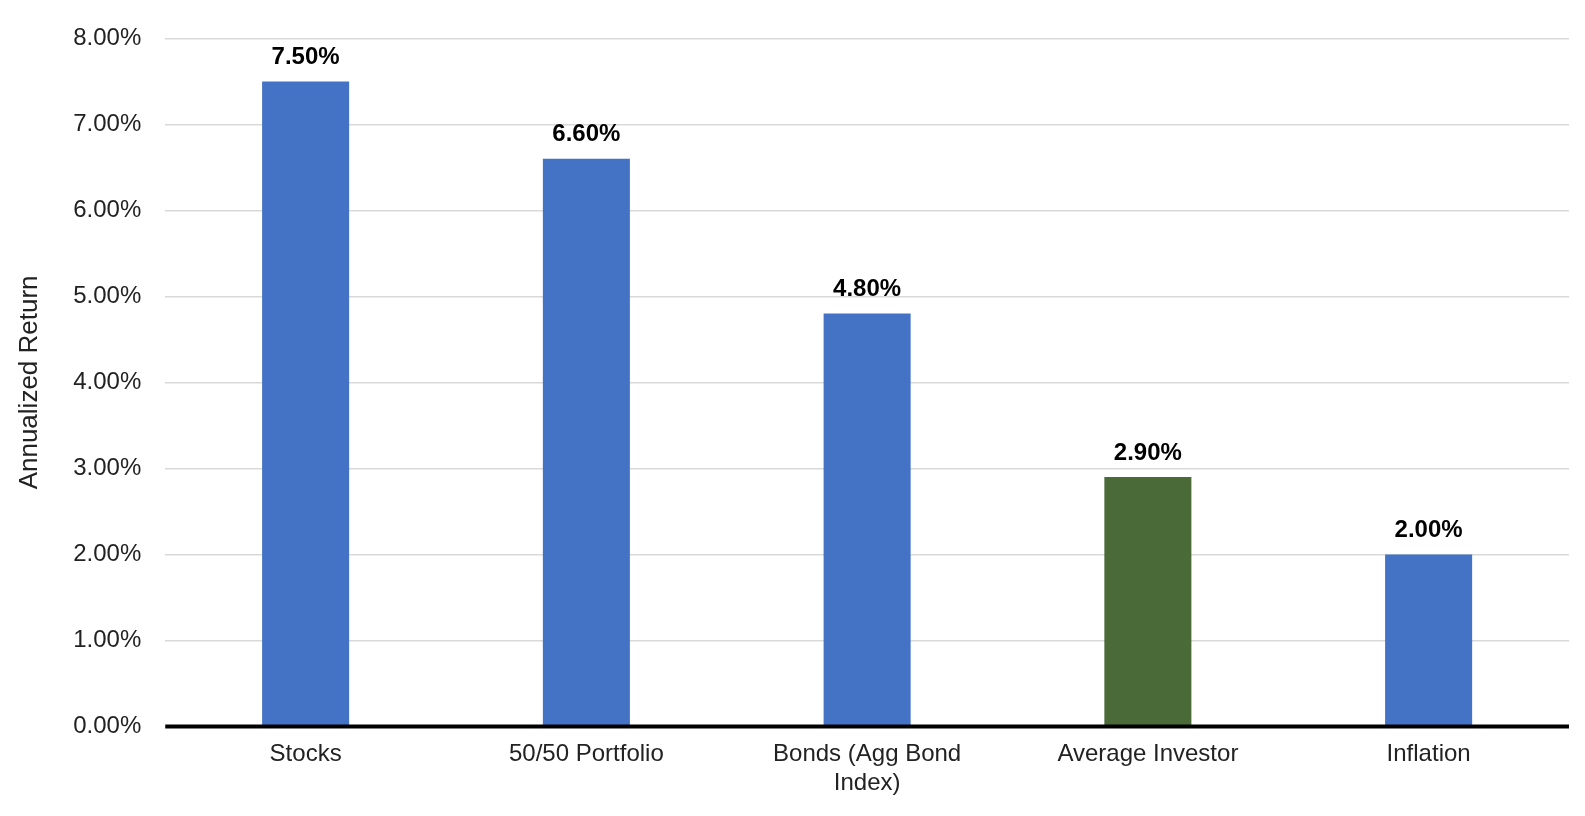  Describe the element at coordinates (107, 295) in the screenshot. I see `y-tick-label: 5.00%` at that location.